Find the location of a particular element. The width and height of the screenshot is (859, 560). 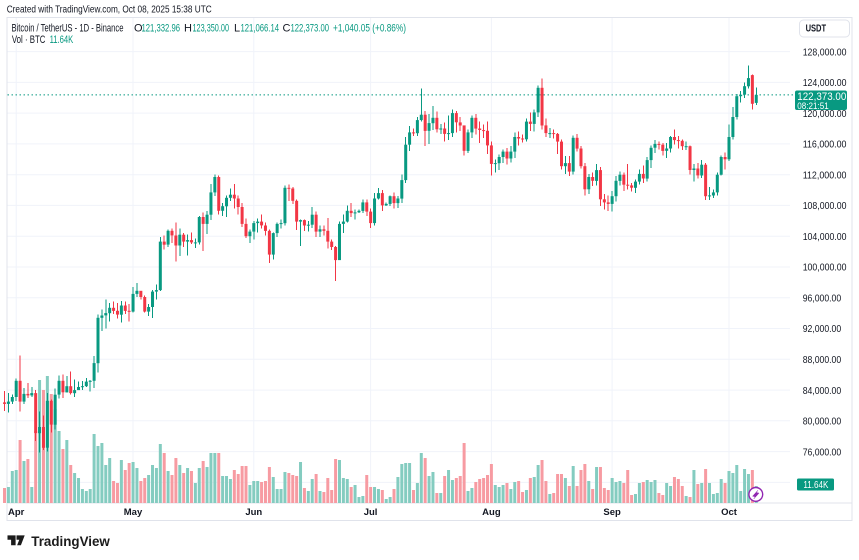

svg-text: 124,000.00 is located at coordinates (825, 83).